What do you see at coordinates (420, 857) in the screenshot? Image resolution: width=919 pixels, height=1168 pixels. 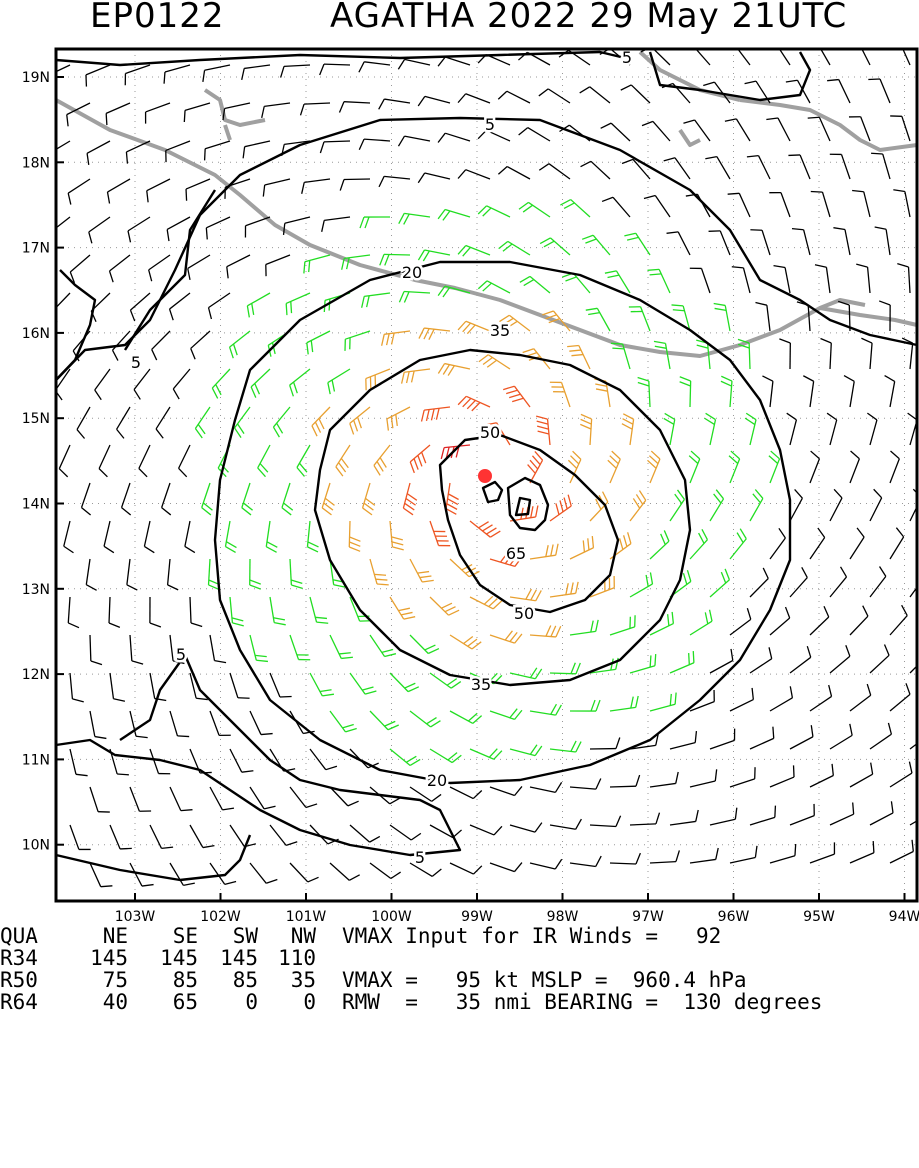 I see `contour-label: 5` at bounding box center [420, 857].